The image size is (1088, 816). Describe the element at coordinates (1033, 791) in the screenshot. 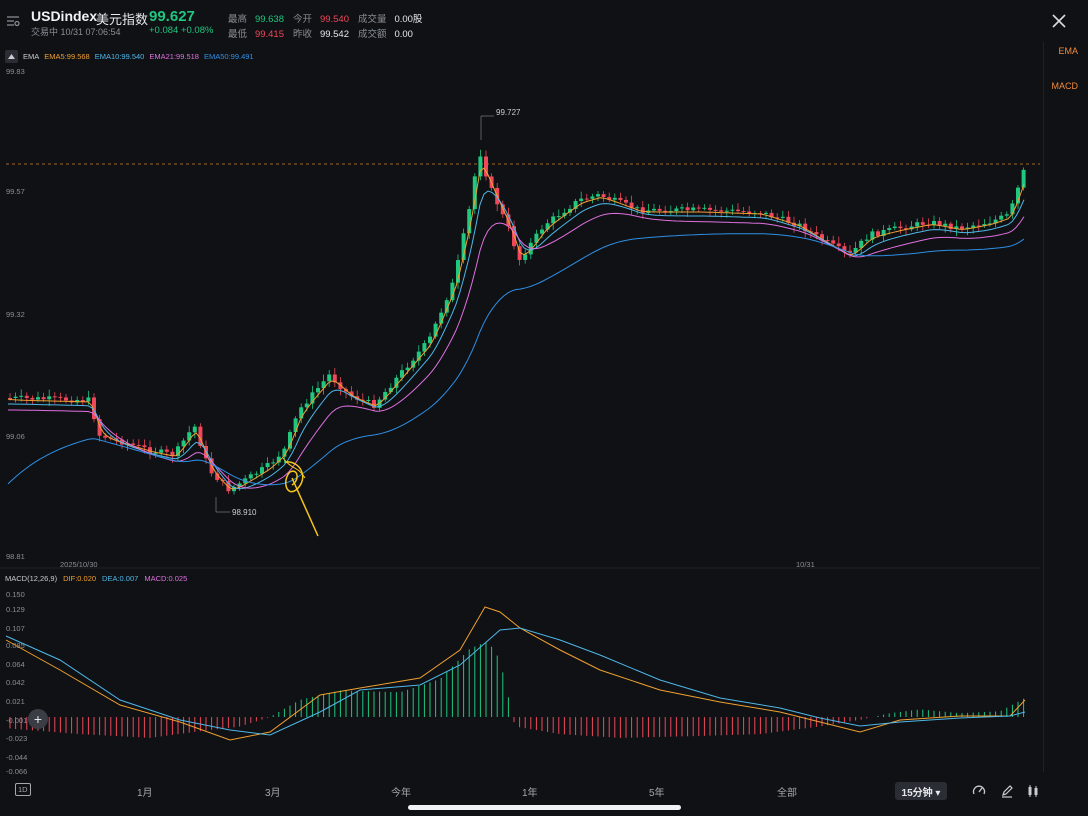

I see `candlestick-icon` at that location.